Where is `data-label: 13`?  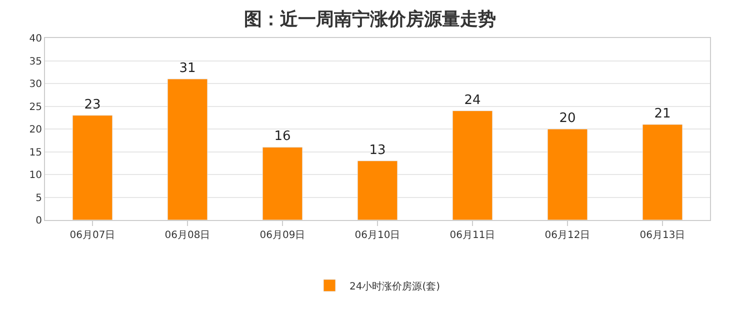 data-label: 13 is located at coordinates (377, 150).